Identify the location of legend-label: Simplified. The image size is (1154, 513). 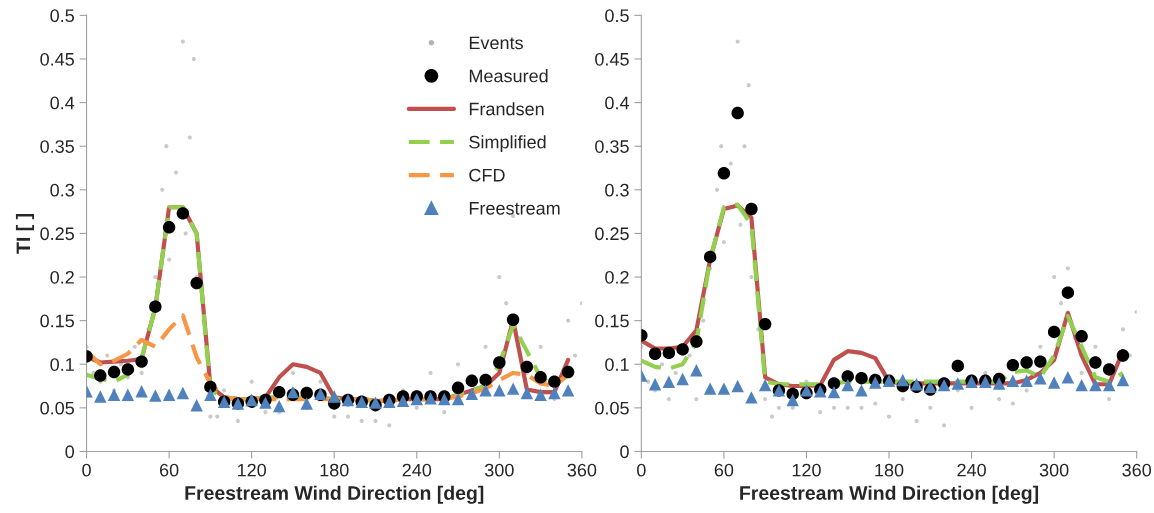
(507, 144).